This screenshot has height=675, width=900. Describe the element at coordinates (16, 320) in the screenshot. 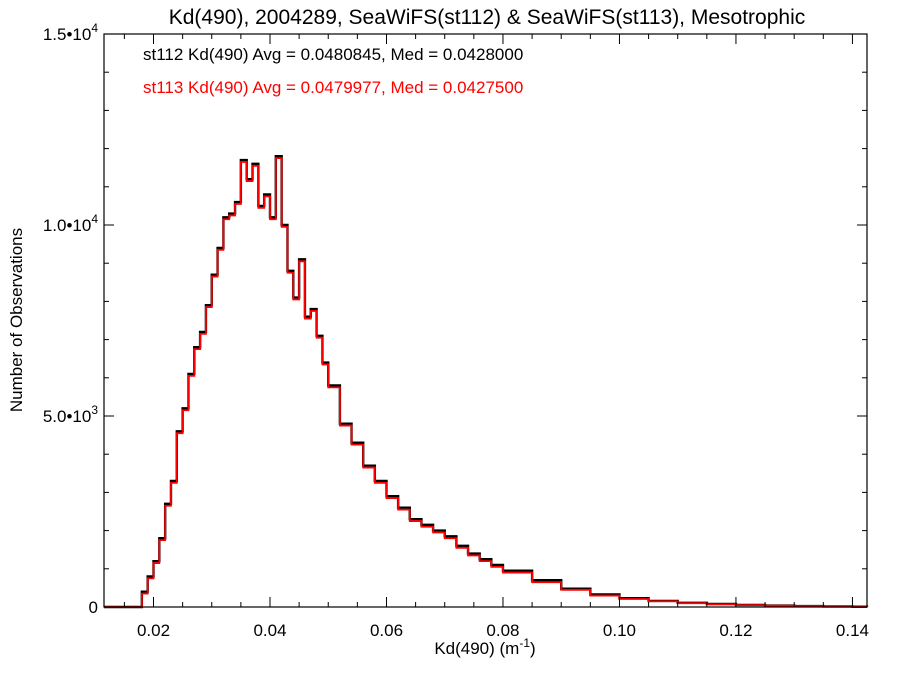

I see `y-axis-label: Number of Observations` at that location.